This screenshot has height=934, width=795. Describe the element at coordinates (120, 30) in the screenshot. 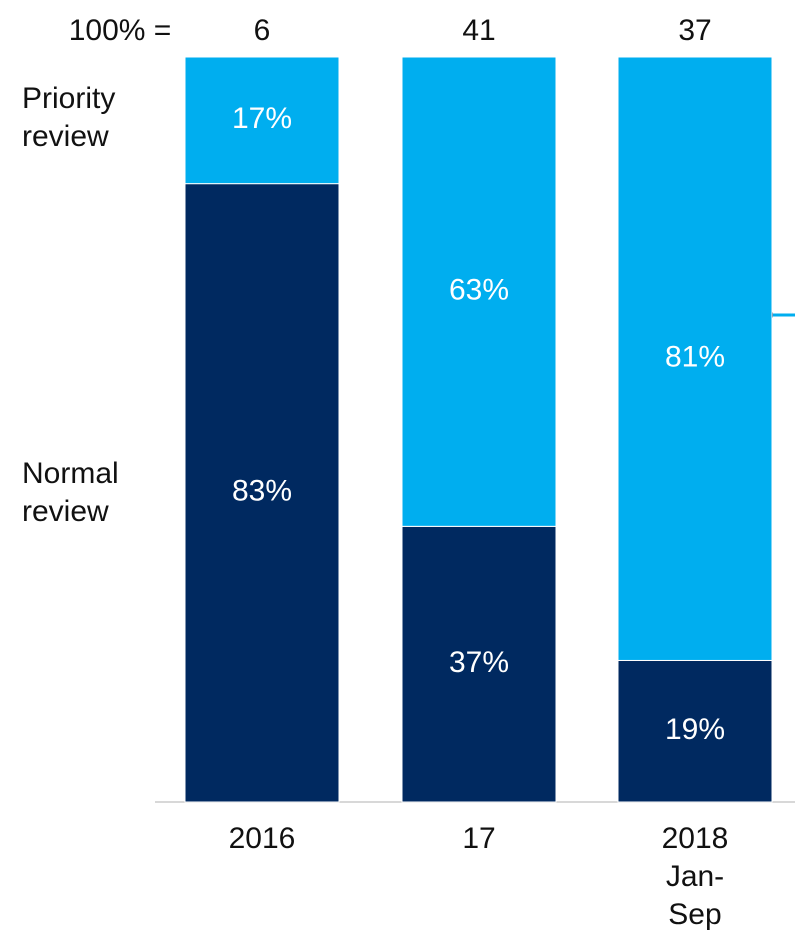

I see `total-label: 100% =` at that location.